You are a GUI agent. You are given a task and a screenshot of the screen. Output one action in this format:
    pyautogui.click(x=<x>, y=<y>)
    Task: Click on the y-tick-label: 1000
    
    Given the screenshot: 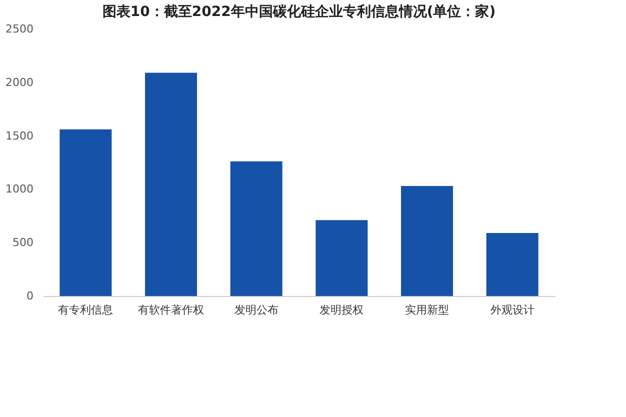 What is the action you would take?
    pyautogui.click(x=20, y=189)
    